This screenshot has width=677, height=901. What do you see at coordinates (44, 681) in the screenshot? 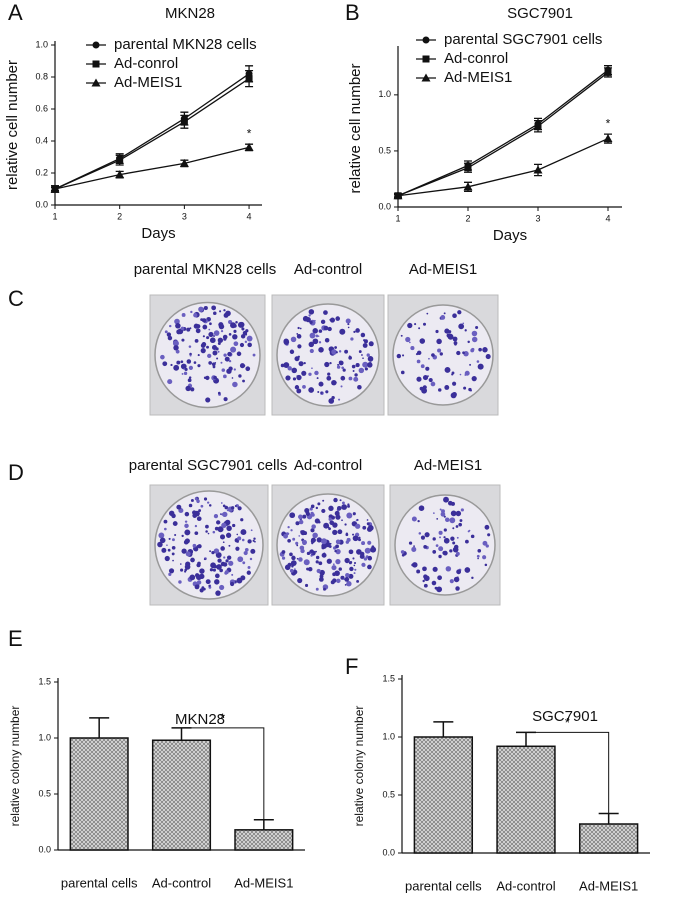
I see `y-tick-label: 1.5` at bounding box center [44, 681].